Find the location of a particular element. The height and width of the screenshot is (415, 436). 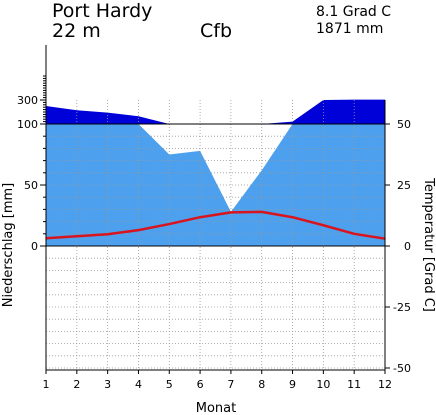

left-tick-label: 0 is located at coordinates (34, 246).